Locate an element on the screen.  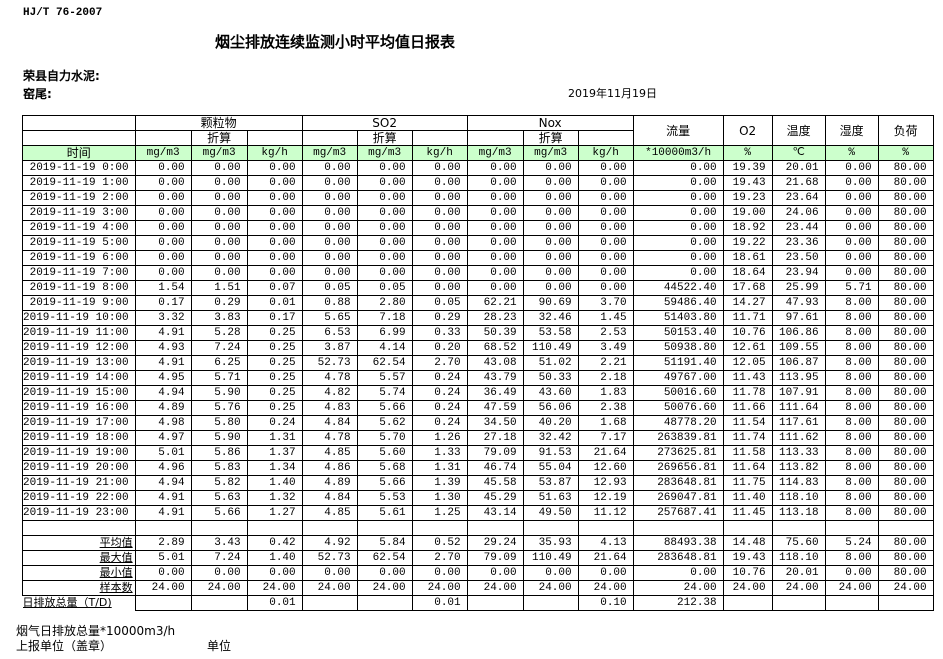
value-cell: 6.99 is located at coordinates (384, 333).